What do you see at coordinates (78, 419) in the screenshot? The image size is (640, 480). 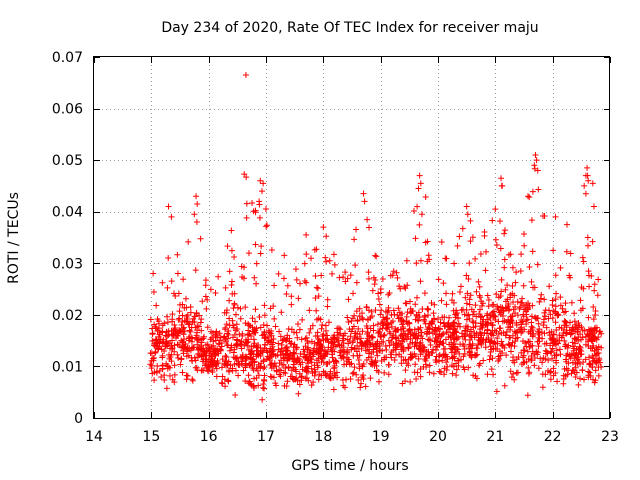 I see `y-tick-label: 0` at bounding box center [78, 419].